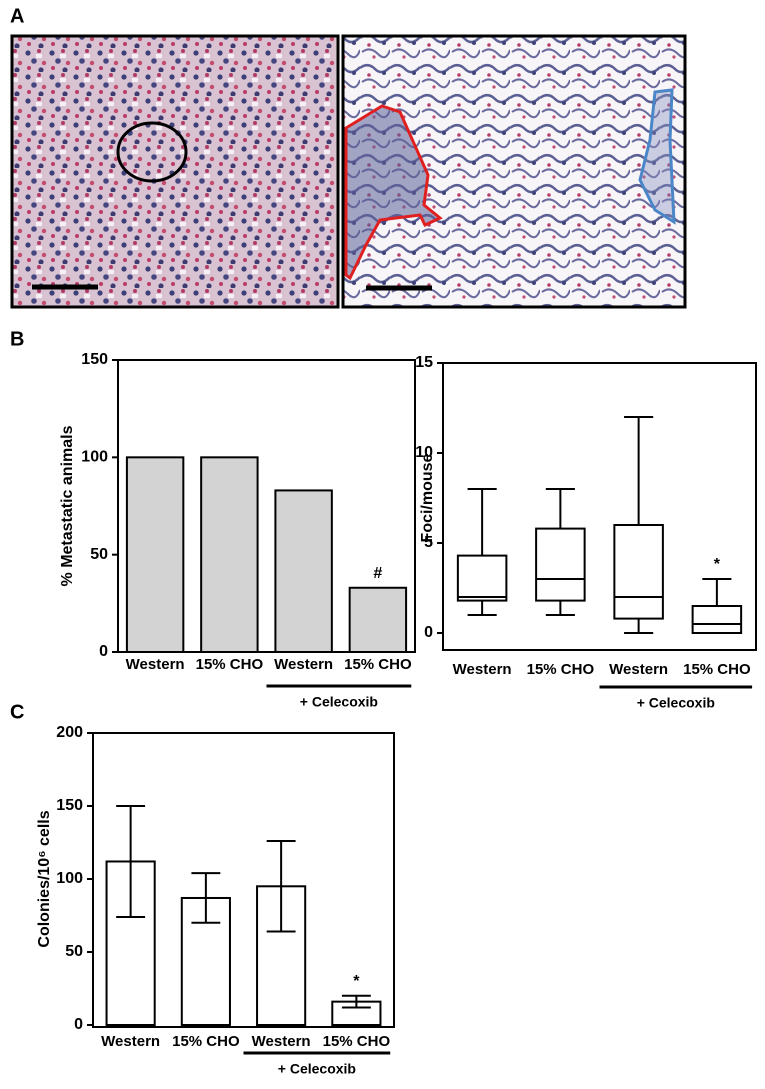 The width and height of the screenshot is (765, 1089). I want to click on micrograph-right, so click(514, 171).